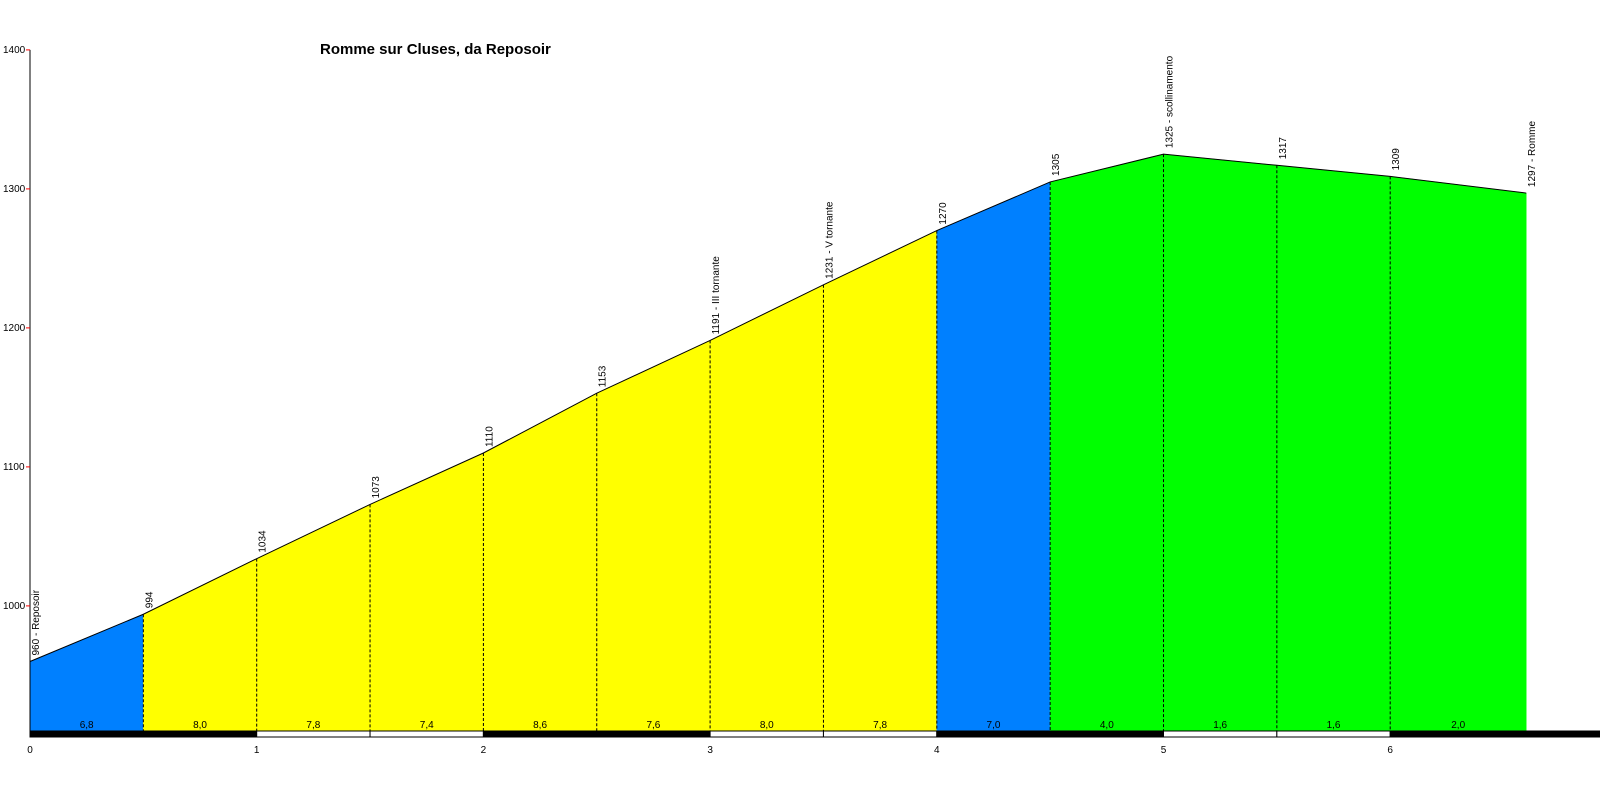 The height and width of the screenshot is (800, 1600). Describe the element at coordinates (937, 750) in the screenshot. I see `x-tick-label: 4` at that location.